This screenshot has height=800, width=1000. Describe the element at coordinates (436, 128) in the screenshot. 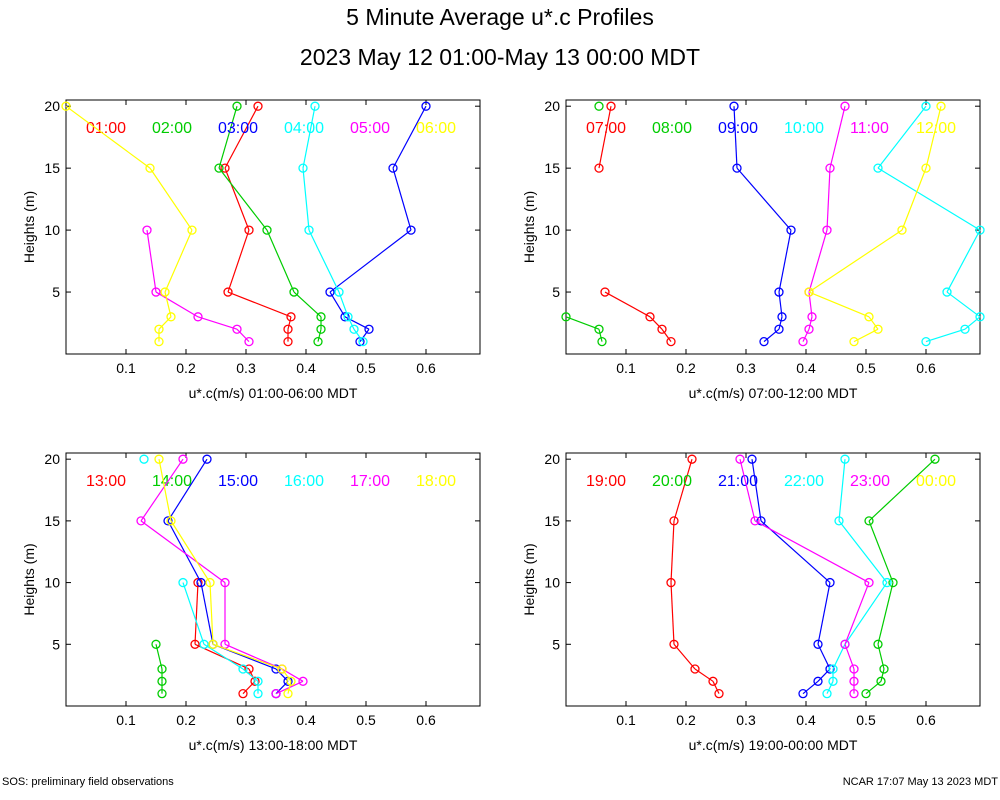

I see `legend-label: 06:00` at that location.